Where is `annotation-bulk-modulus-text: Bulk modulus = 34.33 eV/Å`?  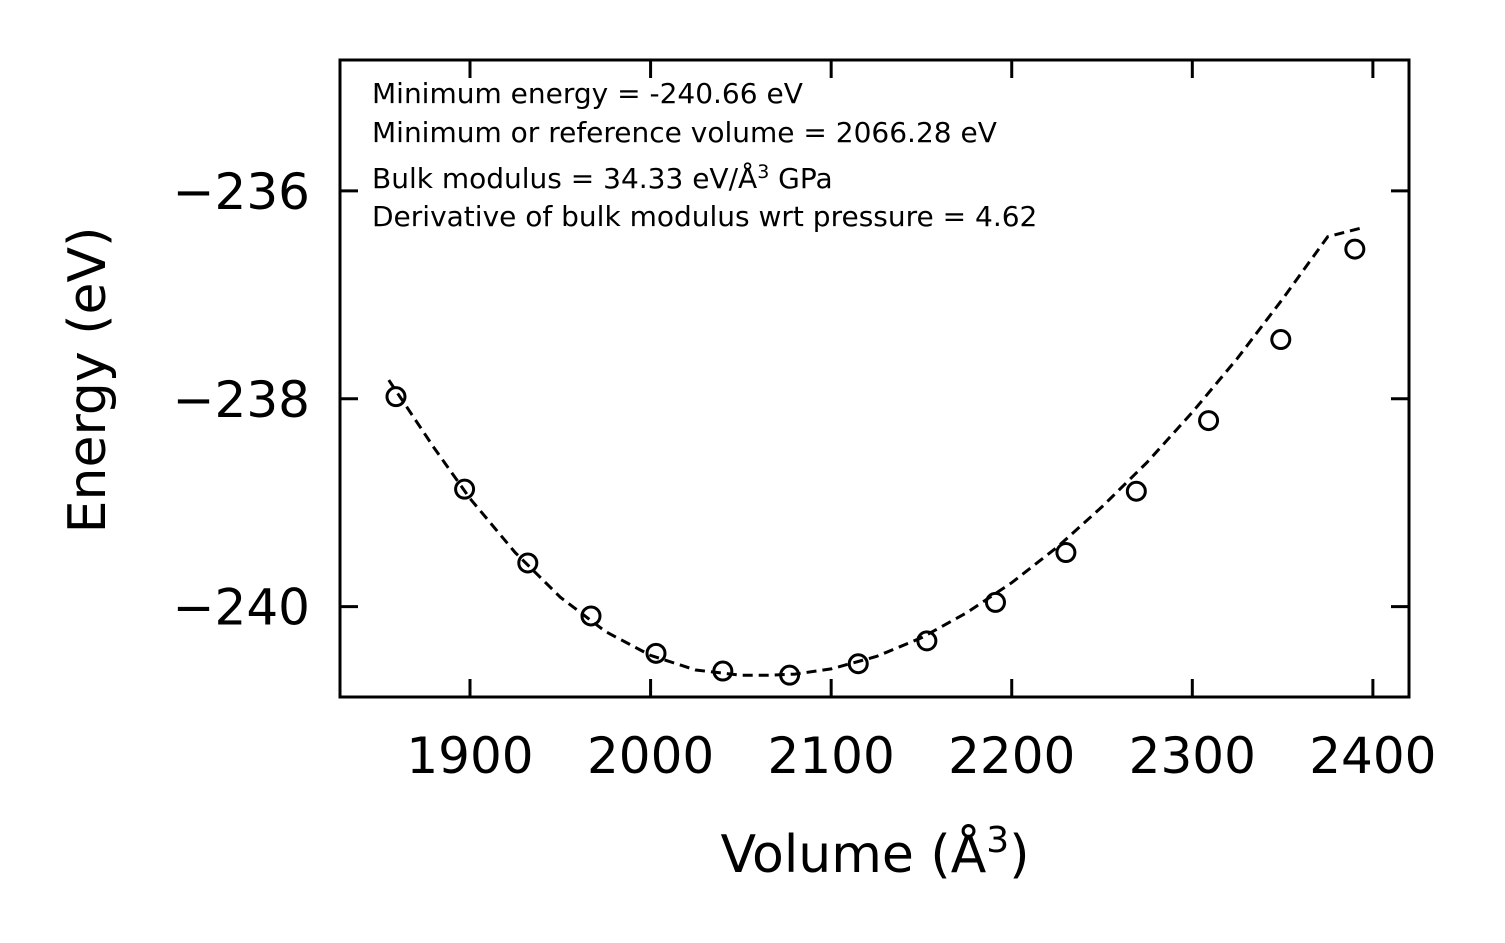
annotation-bulk-modulus-text: Bulk modulus = 34.33 eV/Å is located at coordinates (564, 178).